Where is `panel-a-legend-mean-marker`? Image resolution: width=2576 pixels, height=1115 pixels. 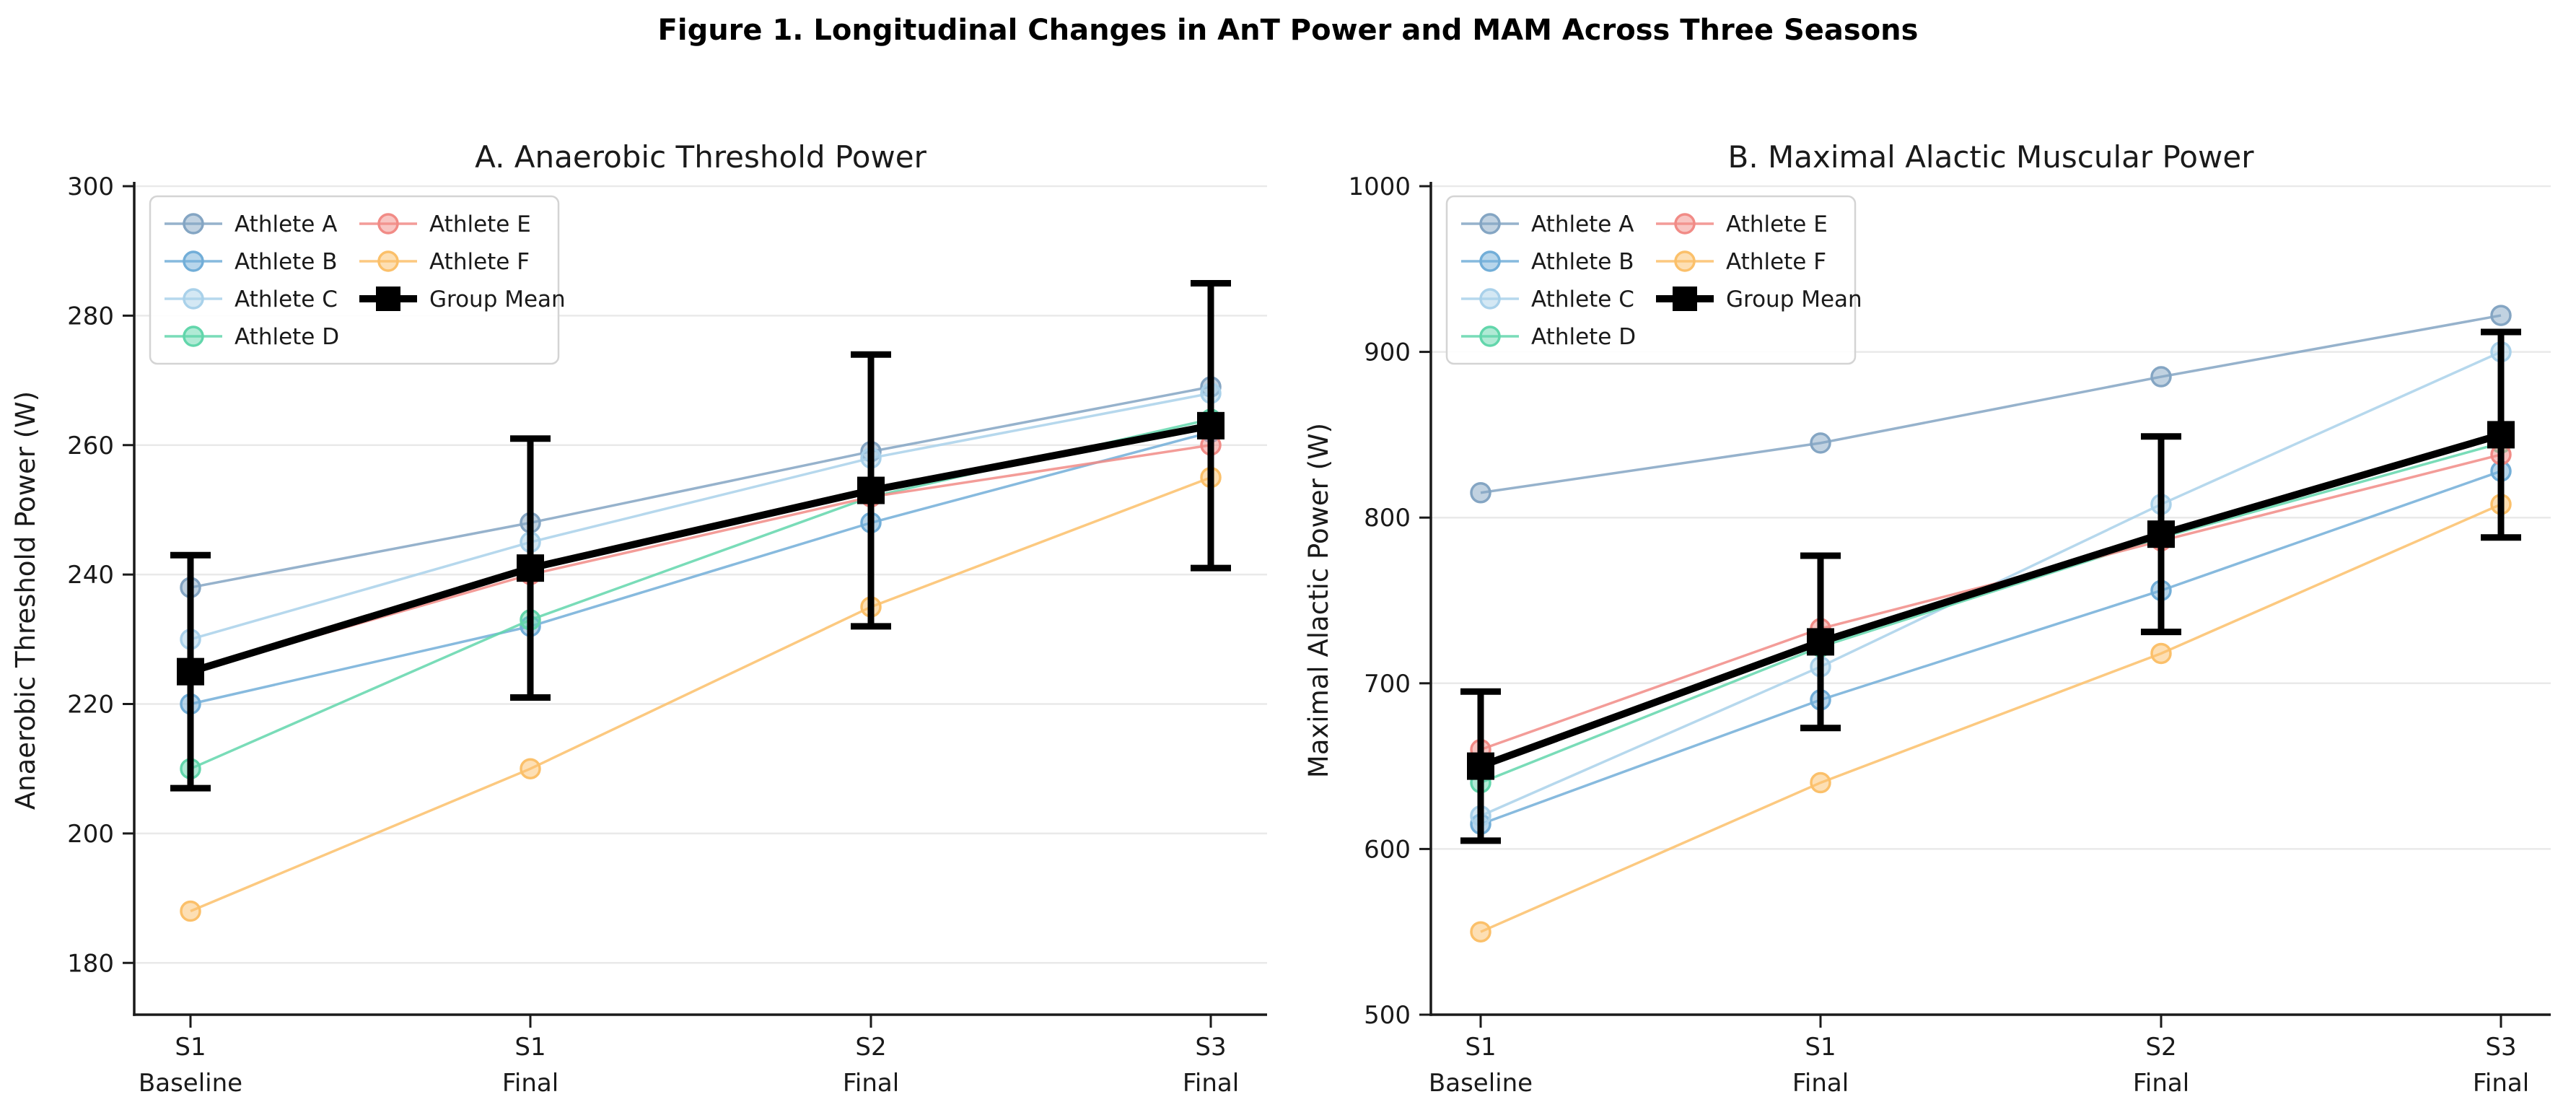
panel-a-legend-mean-marker is located at coordinates (388, 299).